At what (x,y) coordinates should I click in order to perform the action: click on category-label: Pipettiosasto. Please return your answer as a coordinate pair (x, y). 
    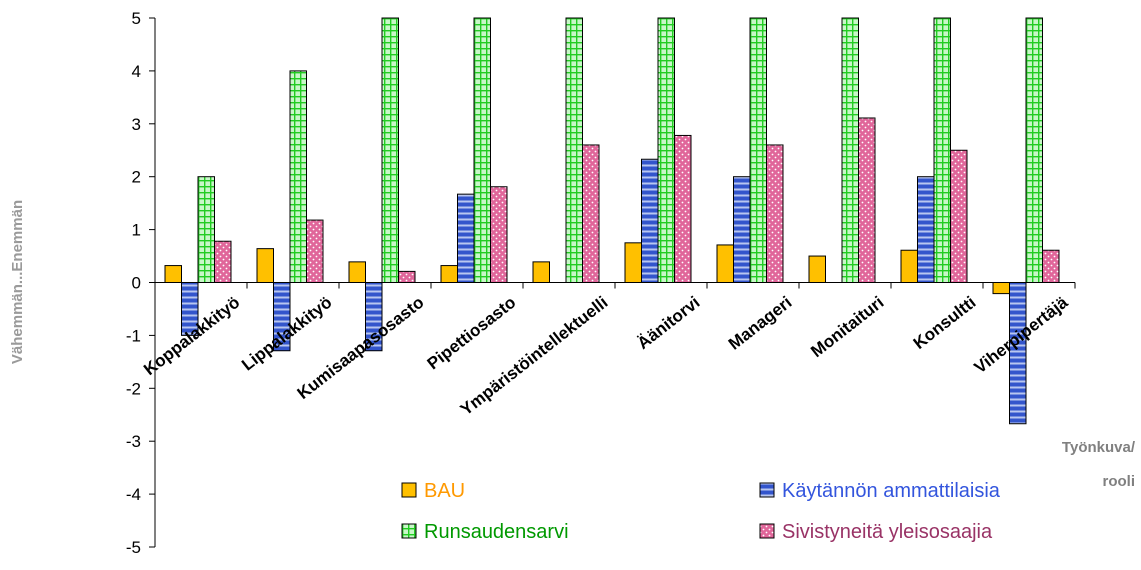
    Looking at the image, I should click on (472, 333).